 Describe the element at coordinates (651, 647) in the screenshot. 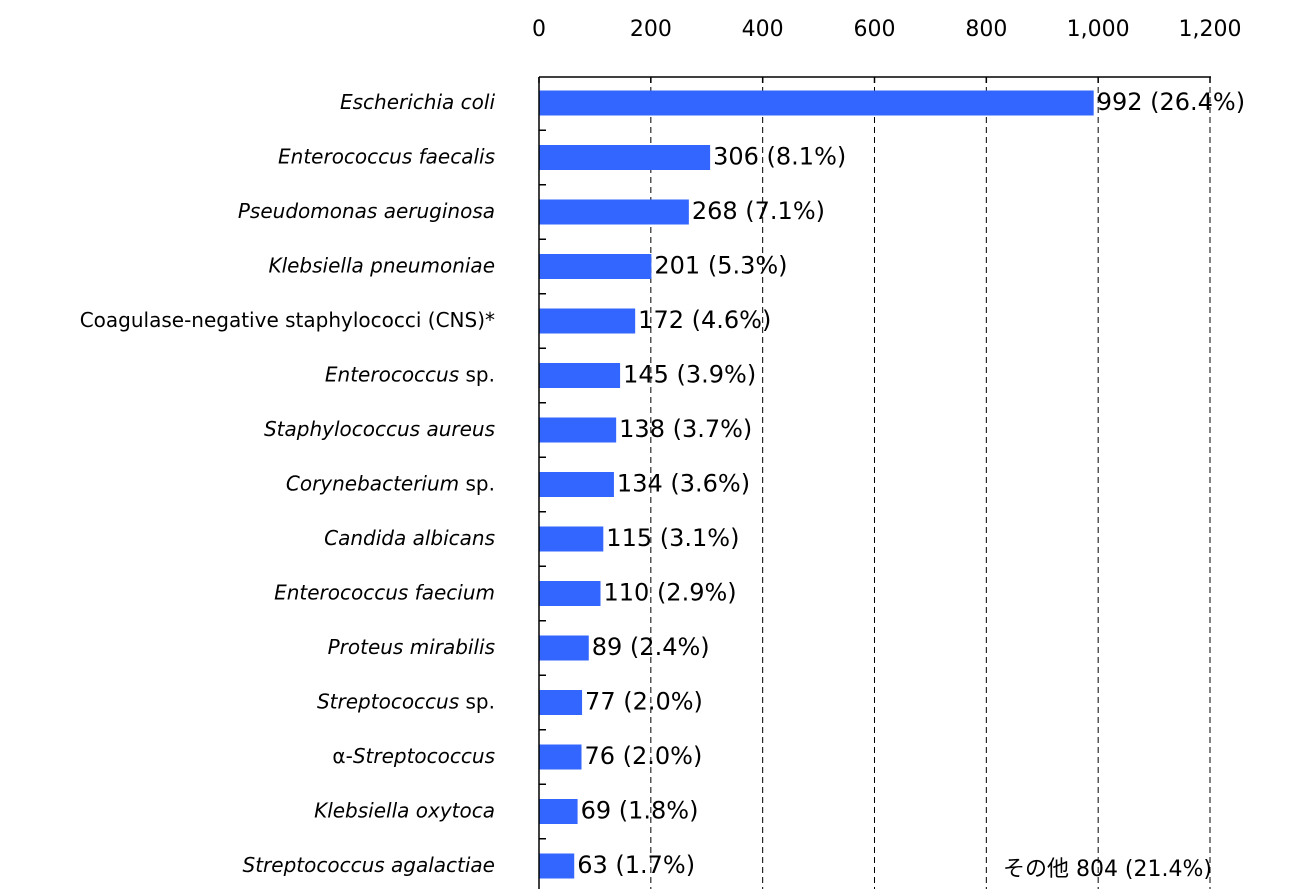

I see `data-label-10: 89 (2.4%)` at that location.